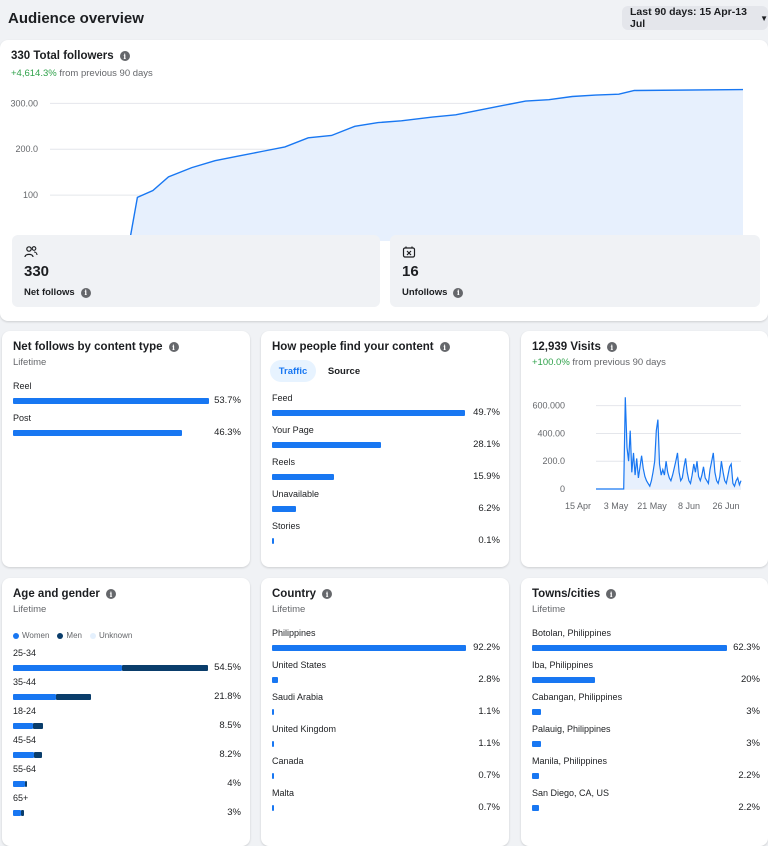  What do you see at coordinates (562, 489) in the screenshot?
I see `y-tick-label: 0` at bounding box center [562, 489].